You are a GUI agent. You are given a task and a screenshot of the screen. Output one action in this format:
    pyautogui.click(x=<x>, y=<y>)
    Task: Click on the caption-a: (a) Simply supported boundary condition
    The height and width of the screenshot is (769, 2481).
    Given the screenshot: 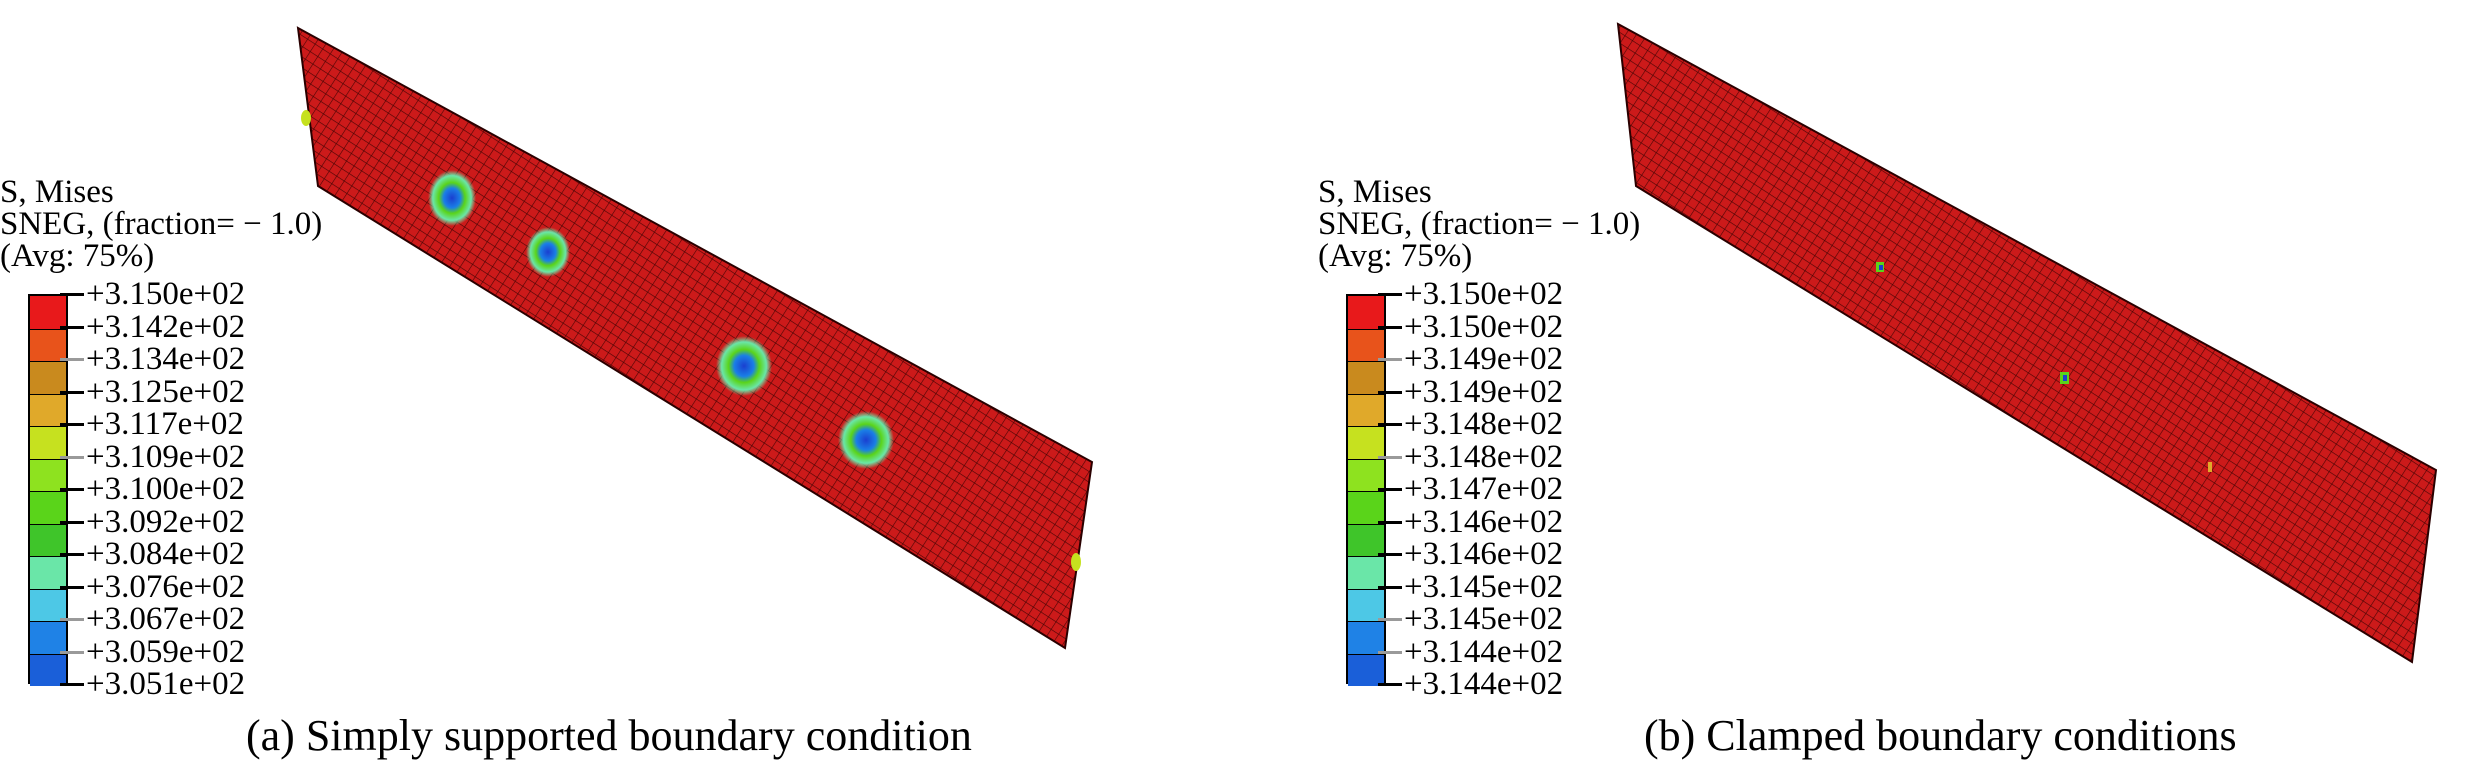 What is the action you would take?
    pyautogui.click(x=609, y=735)
    